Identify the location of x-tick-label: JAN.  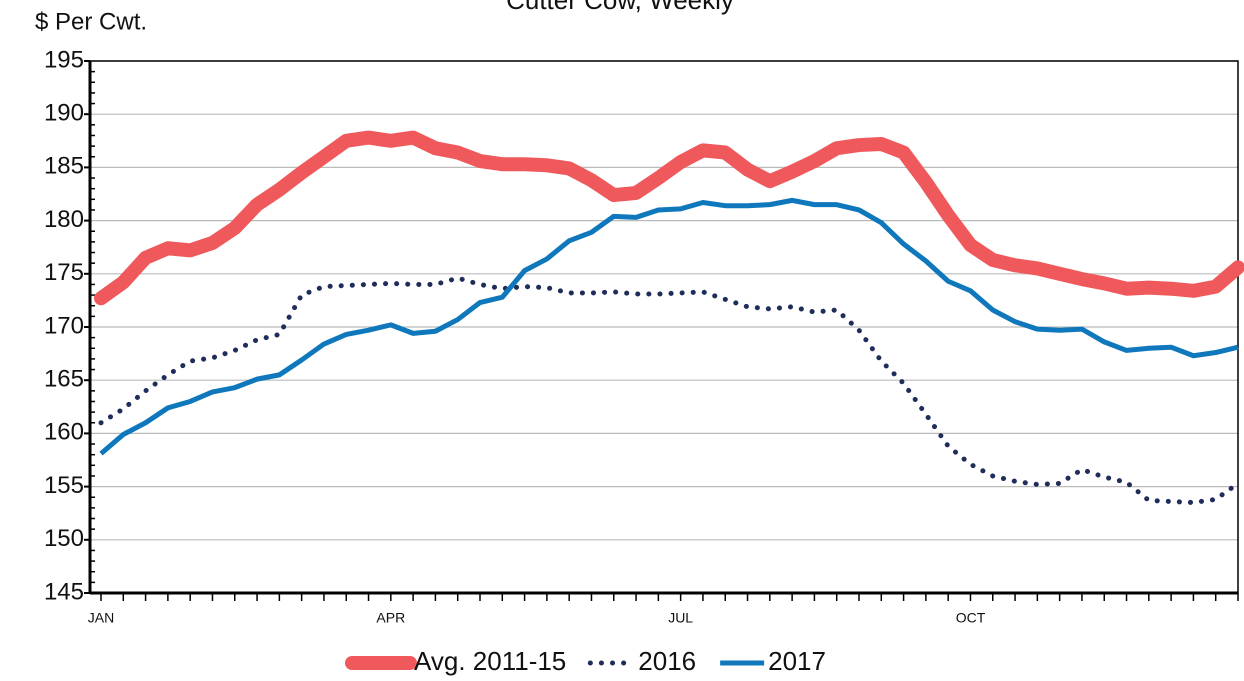
(101, 618).